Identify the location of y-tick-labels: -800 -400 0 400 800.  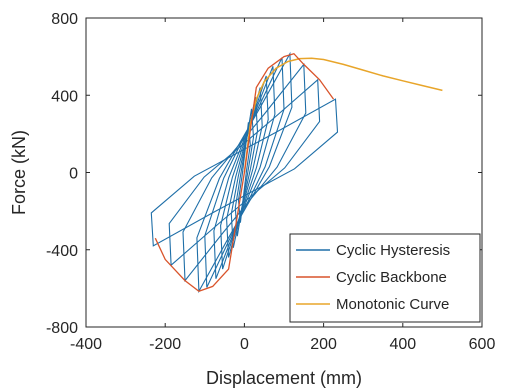
(62, 174).